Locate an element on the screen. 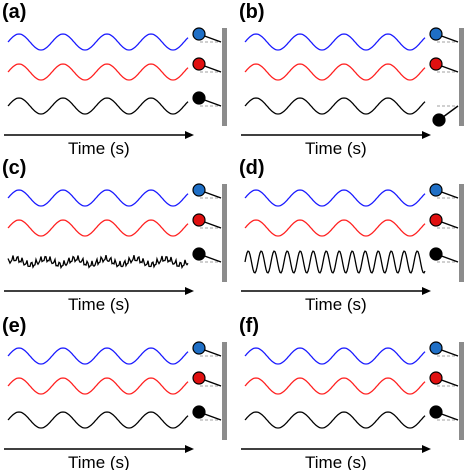 The image size is (474, 470). panel-label: (c) is located at coordinates (14, 168).